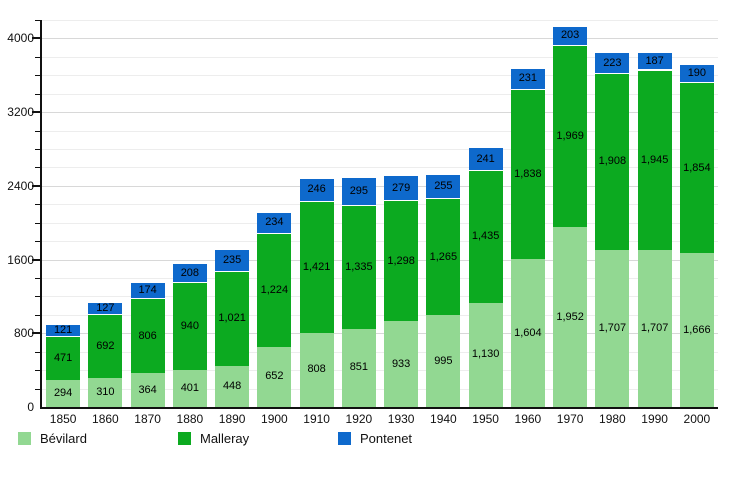 The image size is (750, 500). I want to click on bar-segment-bevilard: 1,707, so click(654, 328).